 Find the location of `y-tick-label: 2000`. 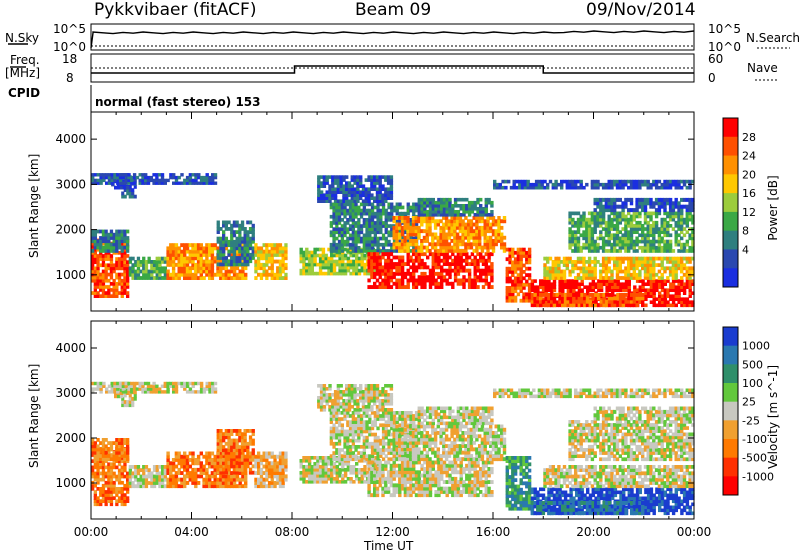

y-tick-label: 2000 is located at coordinates (70, 230).